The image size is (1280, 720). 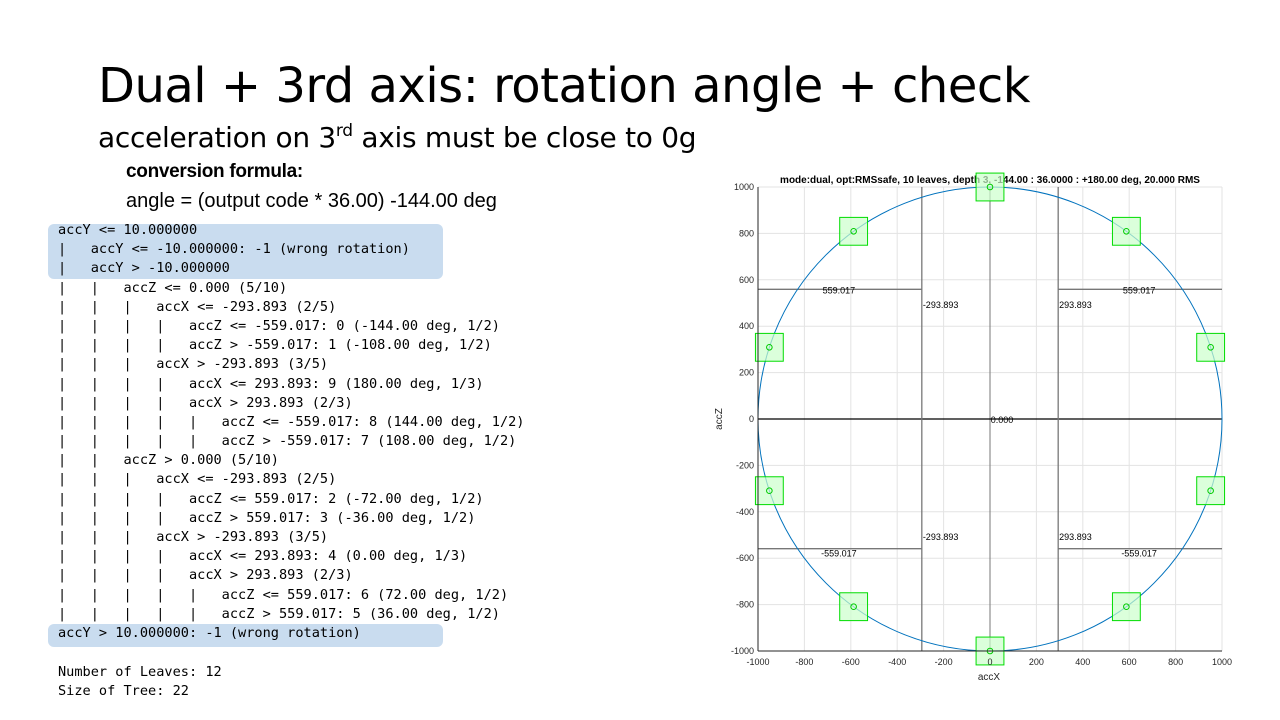 What do you see at coordinates (1222, 662) in the screenshot?
I see `x-tick-label: 1000` at bounding box center [1222, 662].